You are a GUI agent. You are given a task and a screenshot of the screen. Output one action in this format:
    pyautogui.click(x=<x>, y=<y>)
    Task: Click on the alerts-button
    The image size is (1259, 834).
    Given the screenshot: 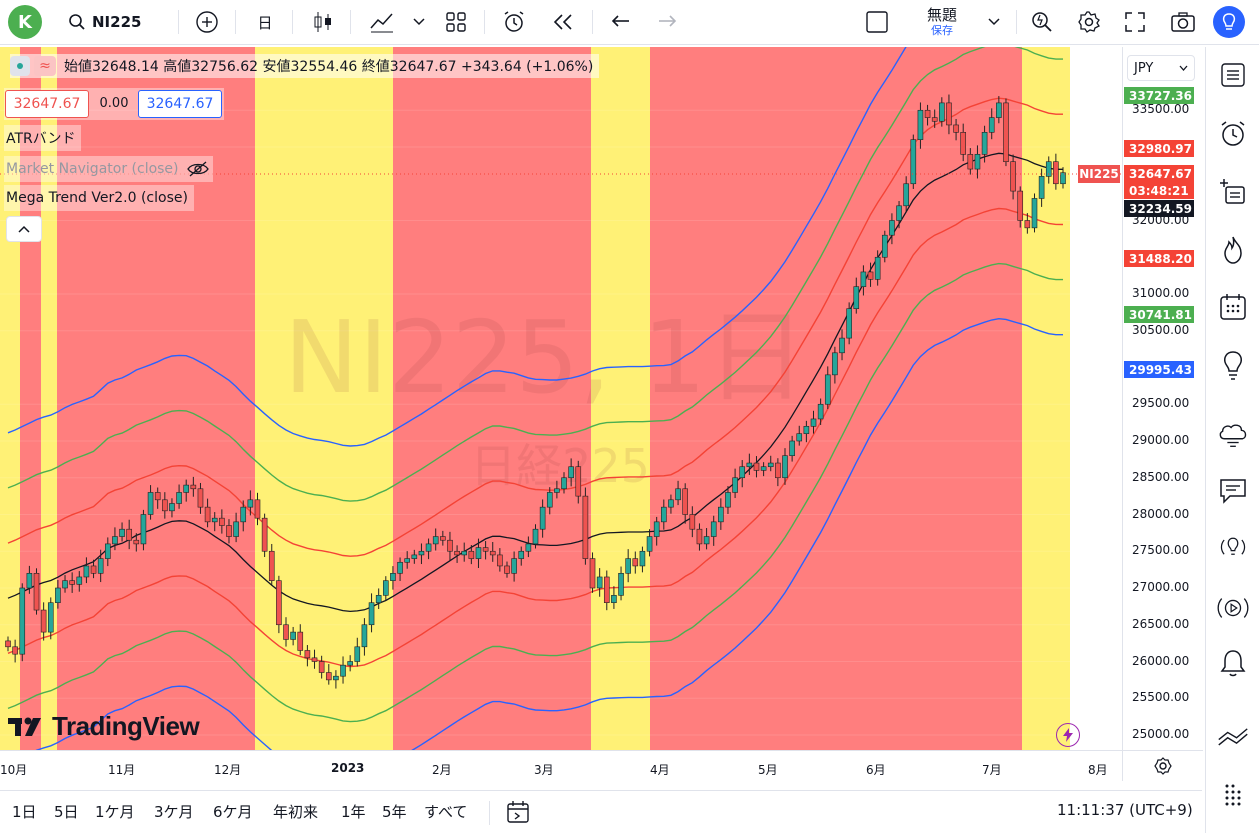 What is the action you would take?
    pyautogui.click(x=1233, y=134)
    